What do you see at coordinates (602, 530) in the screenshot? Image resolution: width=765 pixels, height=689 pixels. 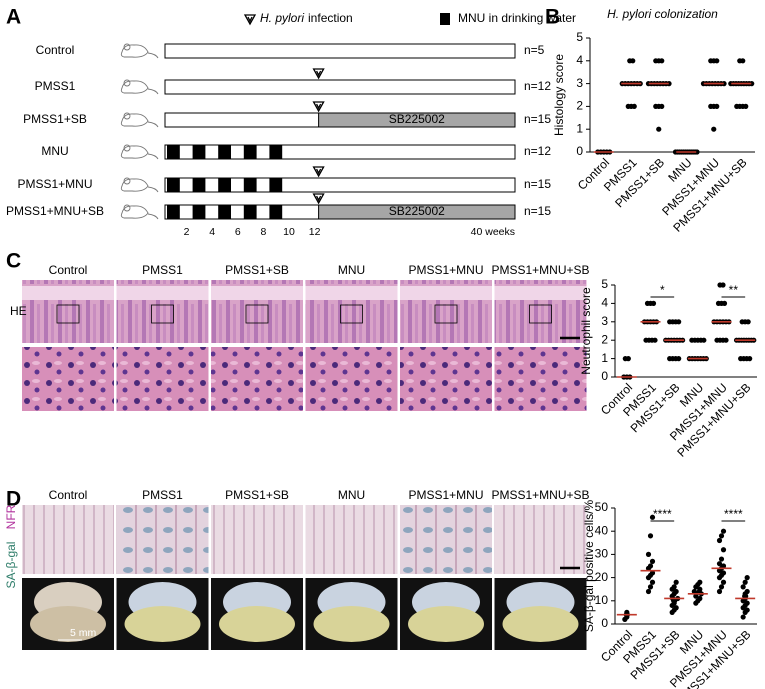 I see `y-tick-label: 40` at bounding box center [602, 530].